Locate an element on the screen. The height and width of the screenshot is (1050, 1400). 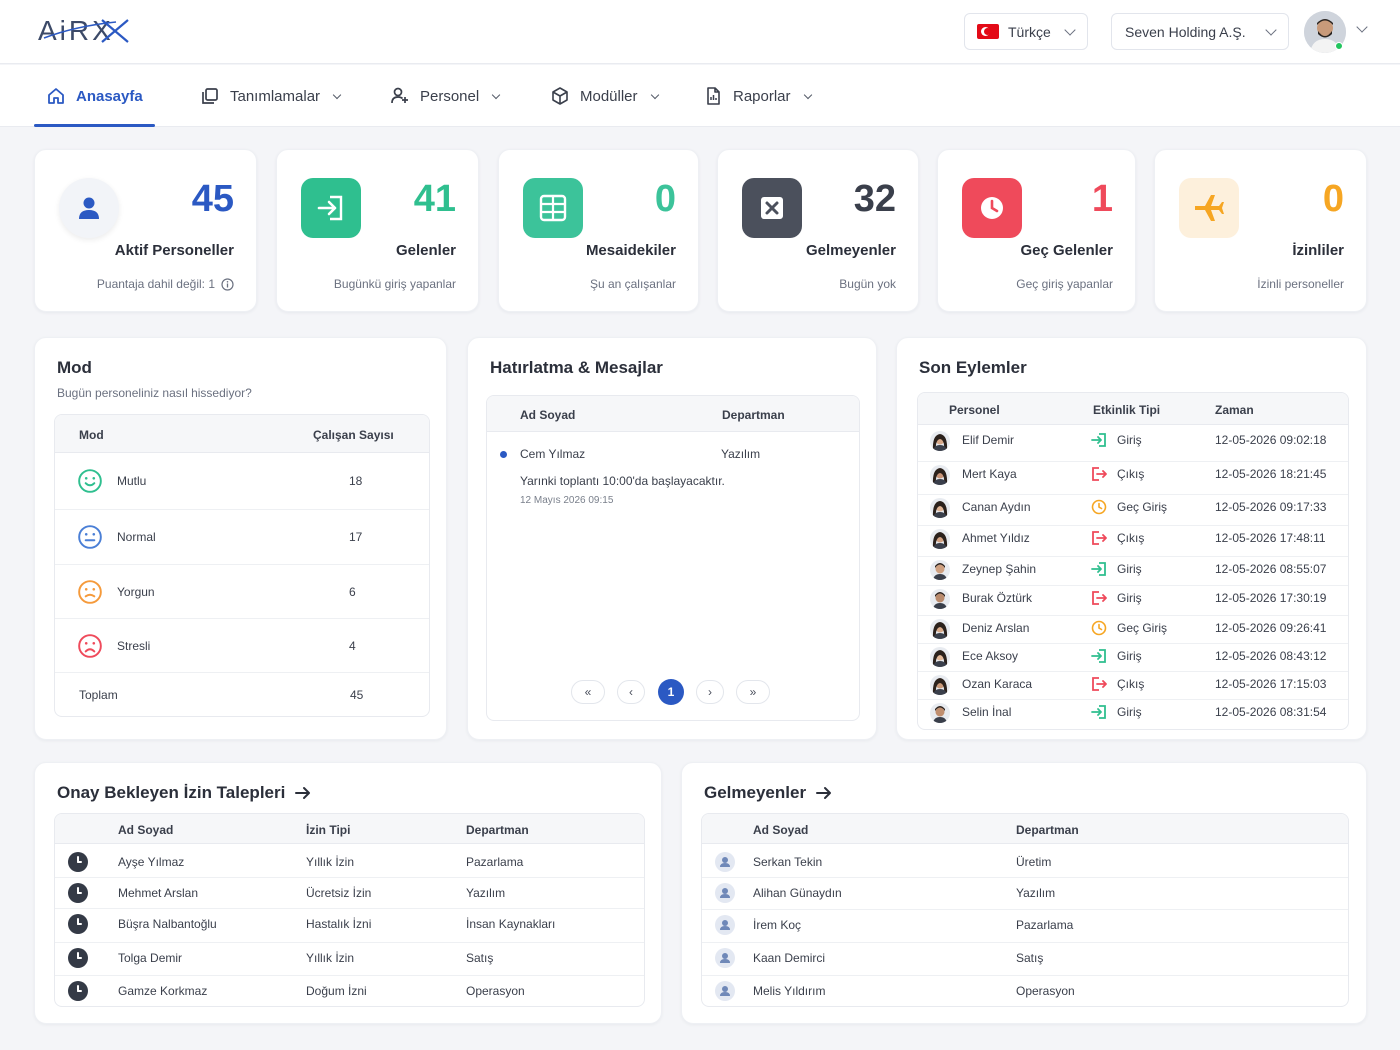
stat-card-absent: 32 Gelmeyenler Bugün yok is located at coordinates (818, 230).